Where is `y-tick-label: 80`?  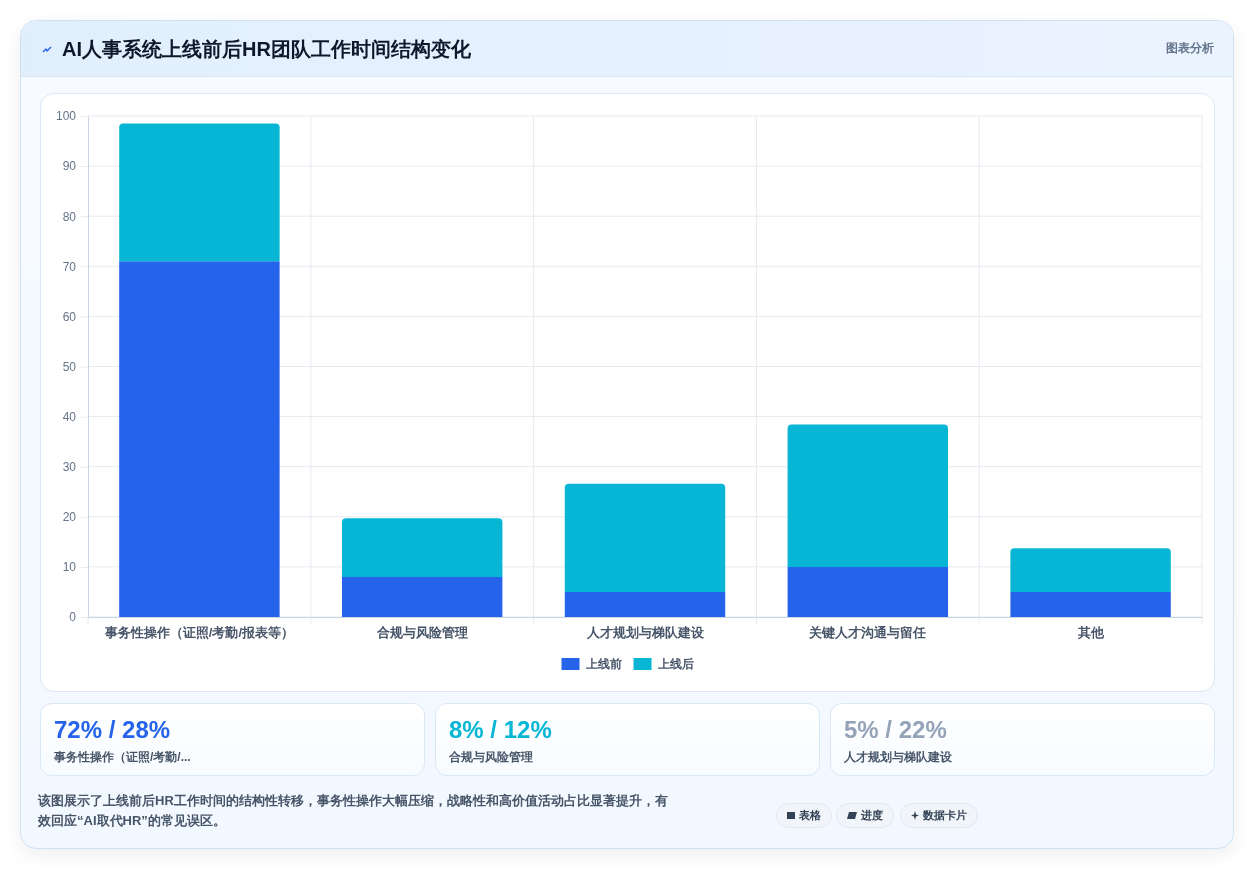
y-tick-label: 80 is located at coordinates (69, 216).